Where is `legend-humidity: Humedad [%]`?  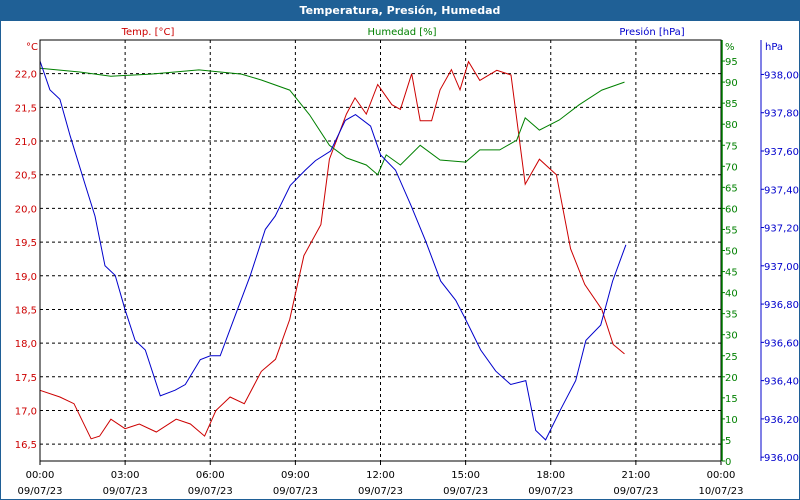
legend-humidity: Humedad [%] is located at coordinates (401, 32).